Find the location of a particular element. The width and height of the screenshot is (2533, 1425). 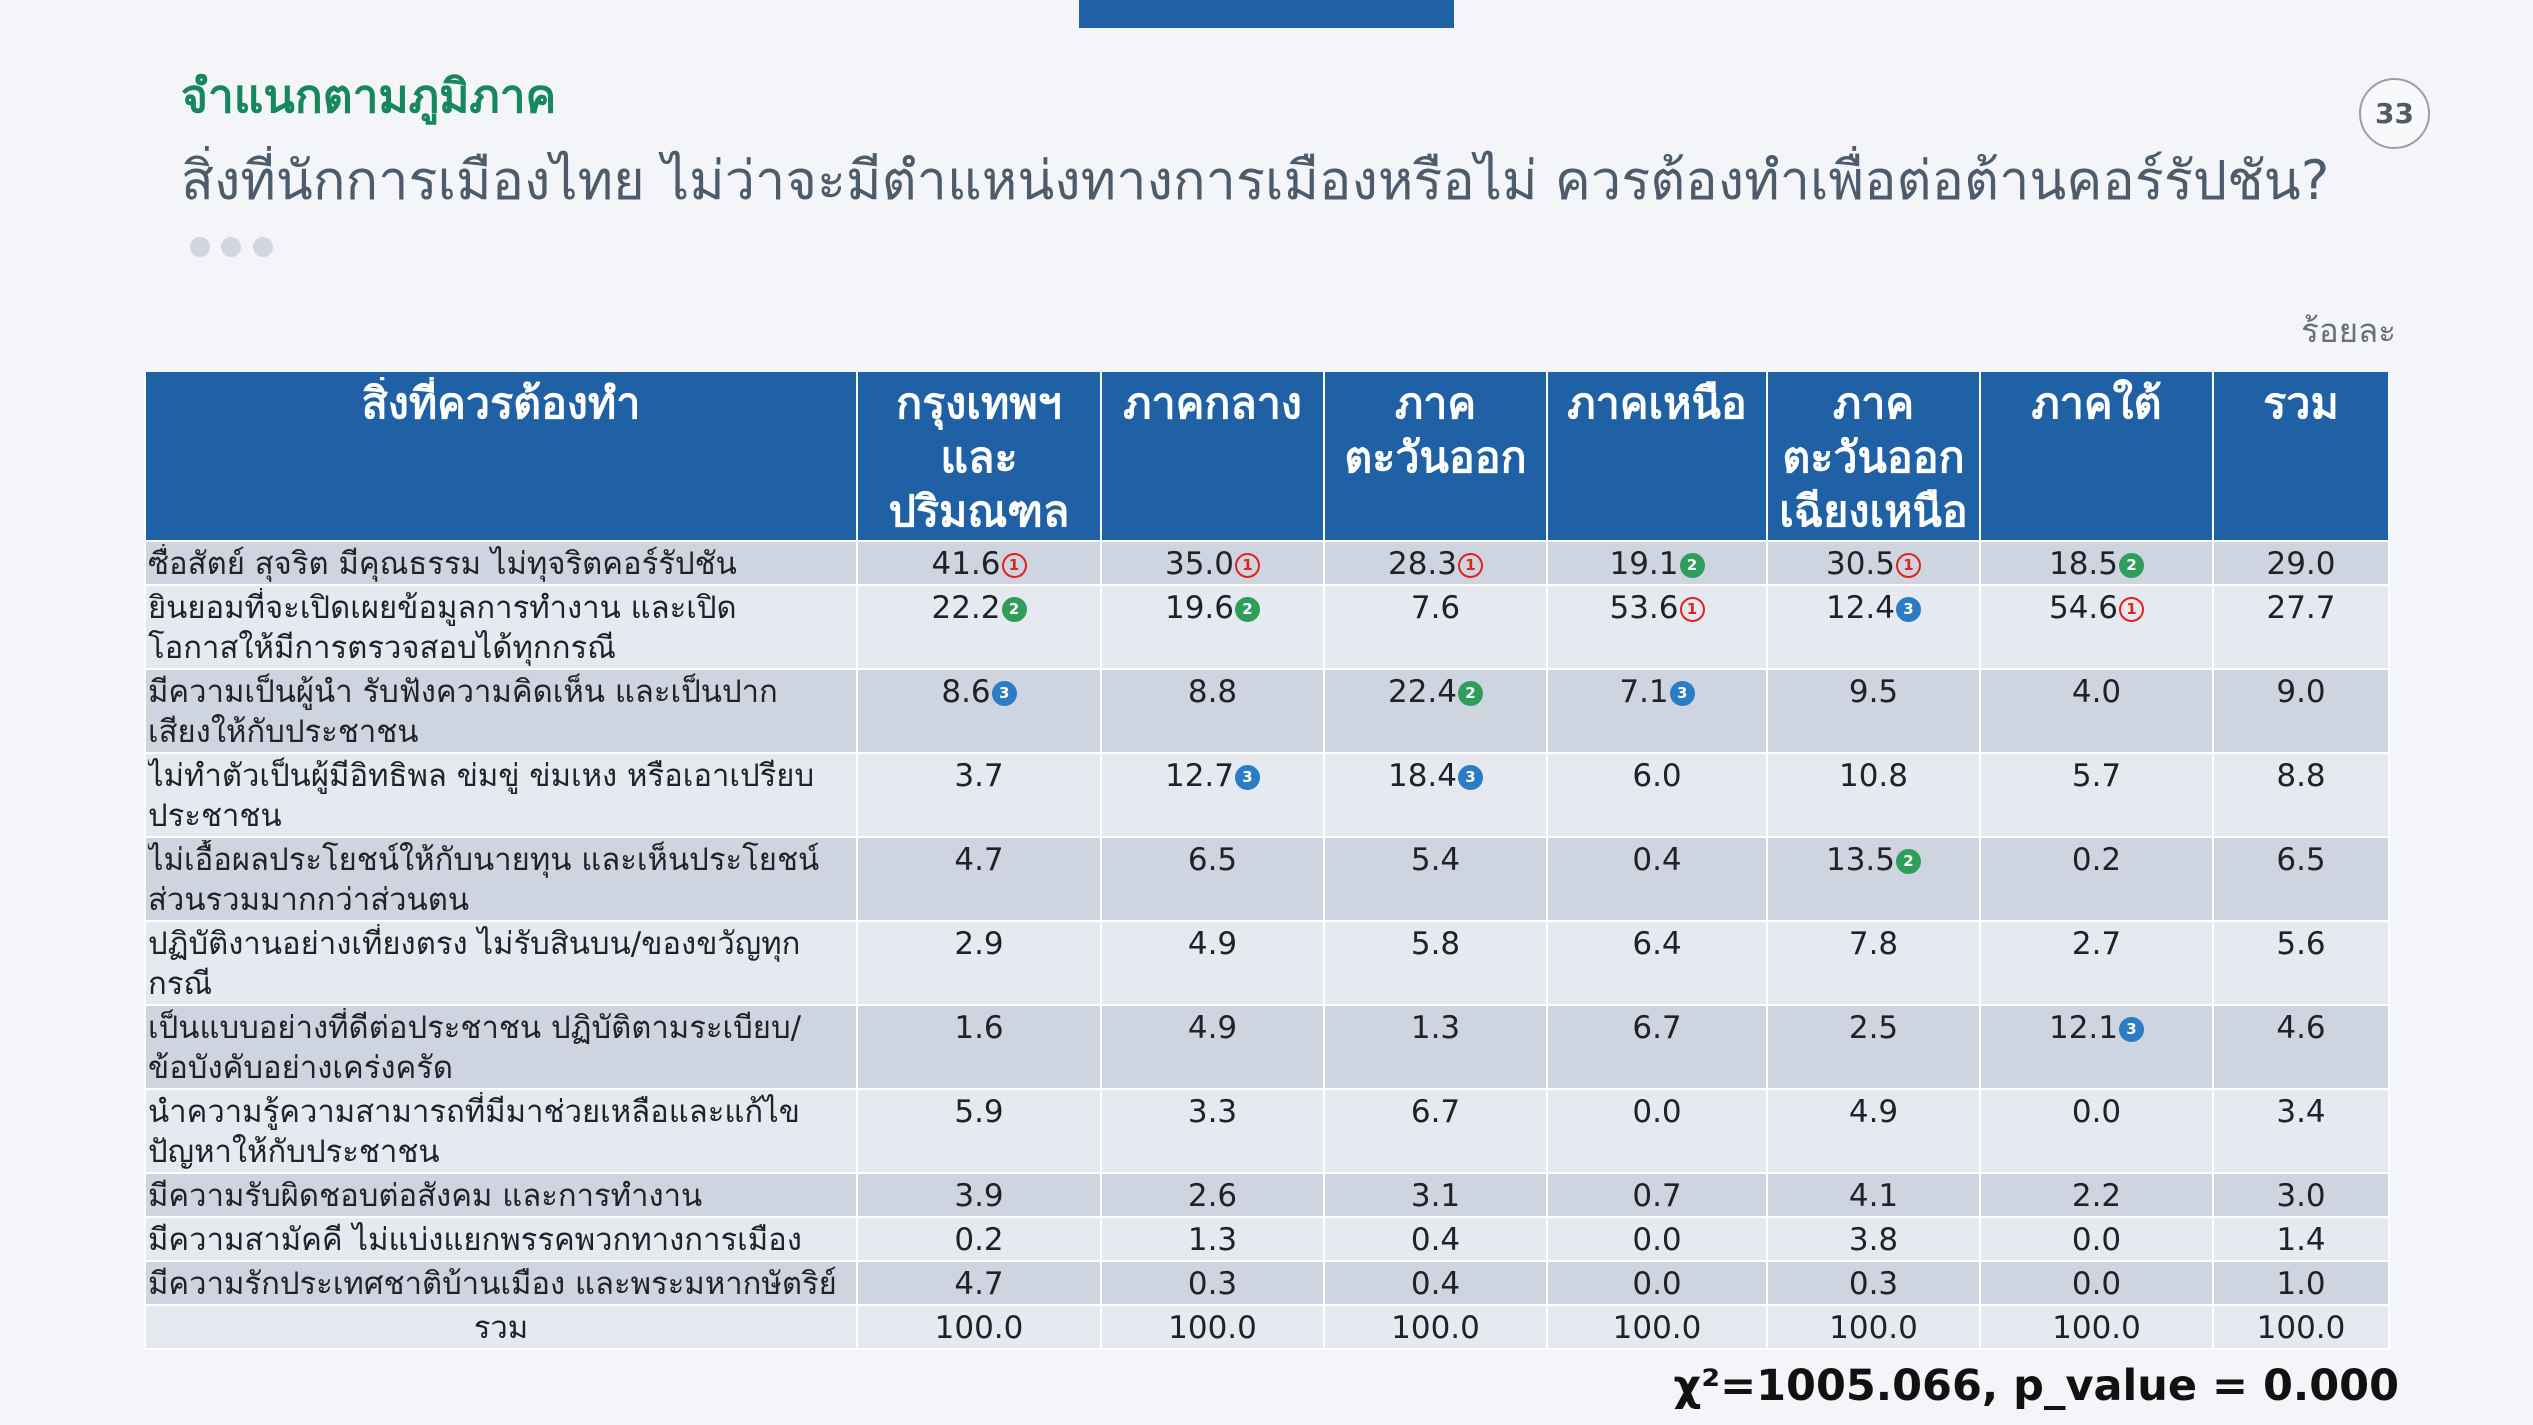

value-cell: 5.7 is located at coordinates (2096, 795).